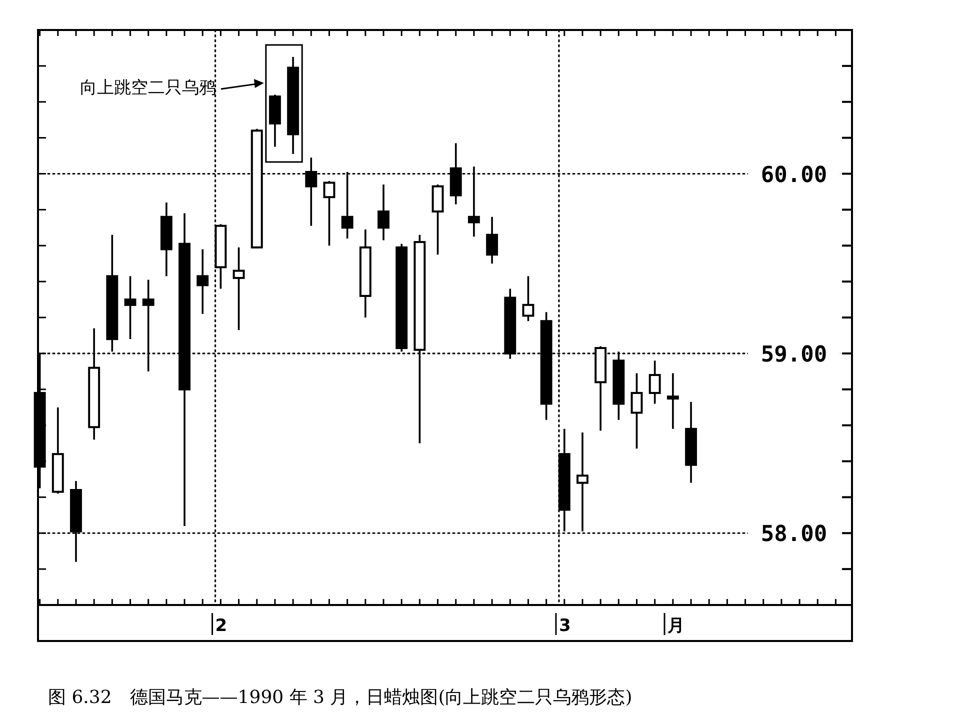 Image resolution: width=964 pixels, height=727 pixels. What do you see at coordinates (564, 626) in the screenshot?
I see `x-tick-label: 3` at bounding box center [564, 626].